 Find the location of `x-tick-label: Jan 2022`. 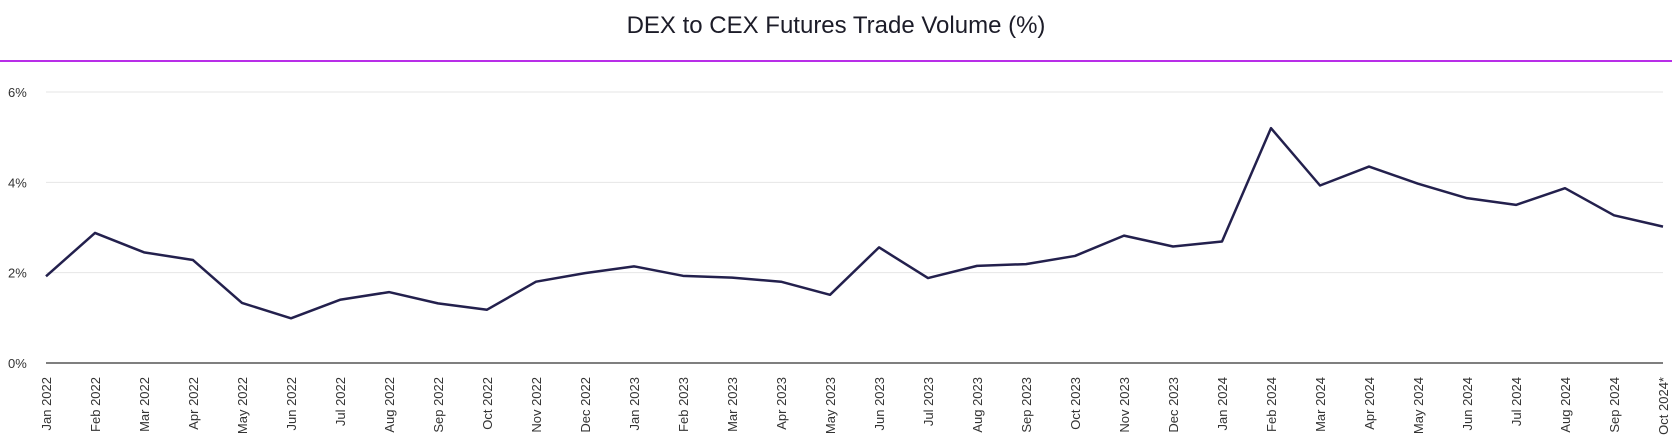

x-tick-label: Jan 2022 is located at coordinates (46, 404).